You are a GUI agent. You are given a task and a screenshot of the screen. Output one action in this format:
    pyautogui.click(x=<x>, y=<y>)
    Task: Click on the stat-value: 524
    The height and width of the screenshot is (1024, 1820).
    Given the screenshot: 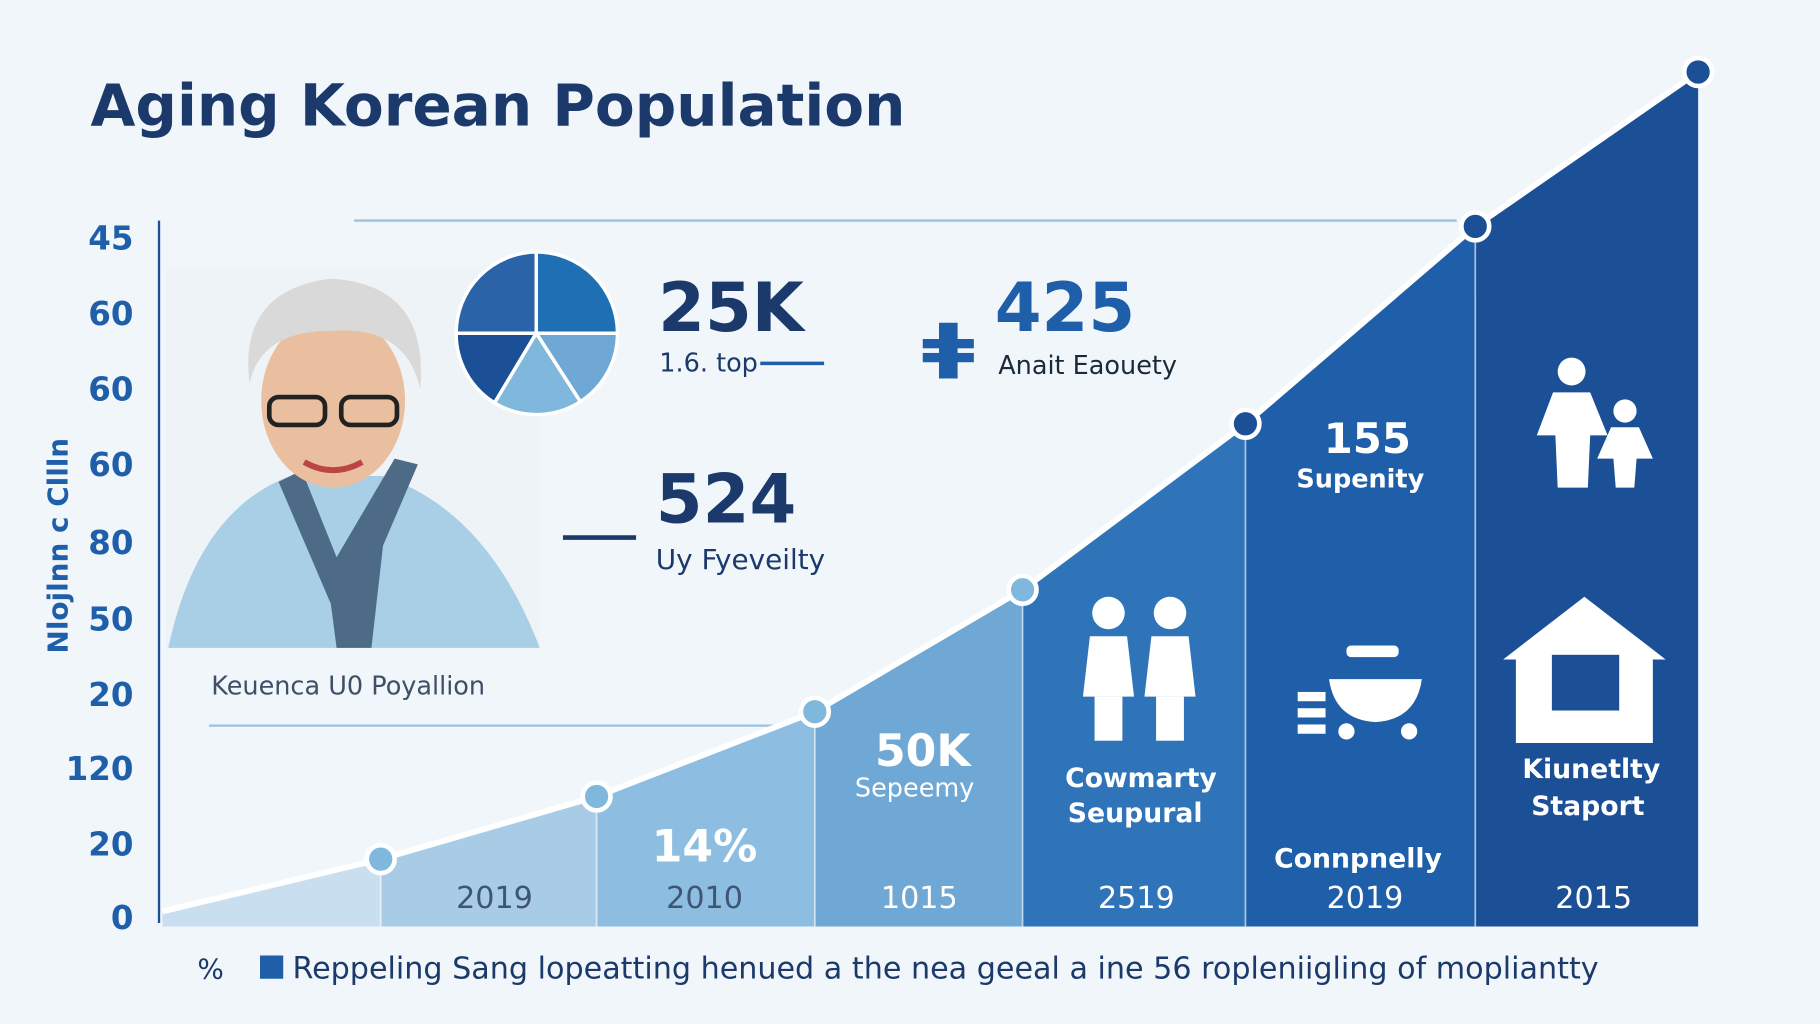 What is the action you would take?
    pyautogui.click(x=726, y=499)
    